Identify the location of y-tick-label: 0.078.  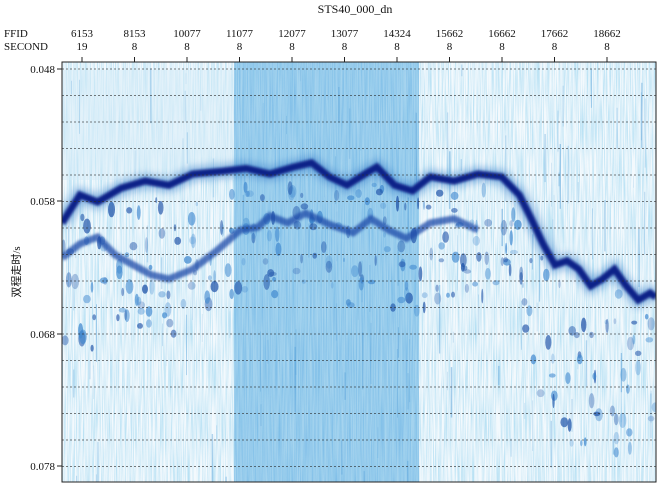
(42, 467).